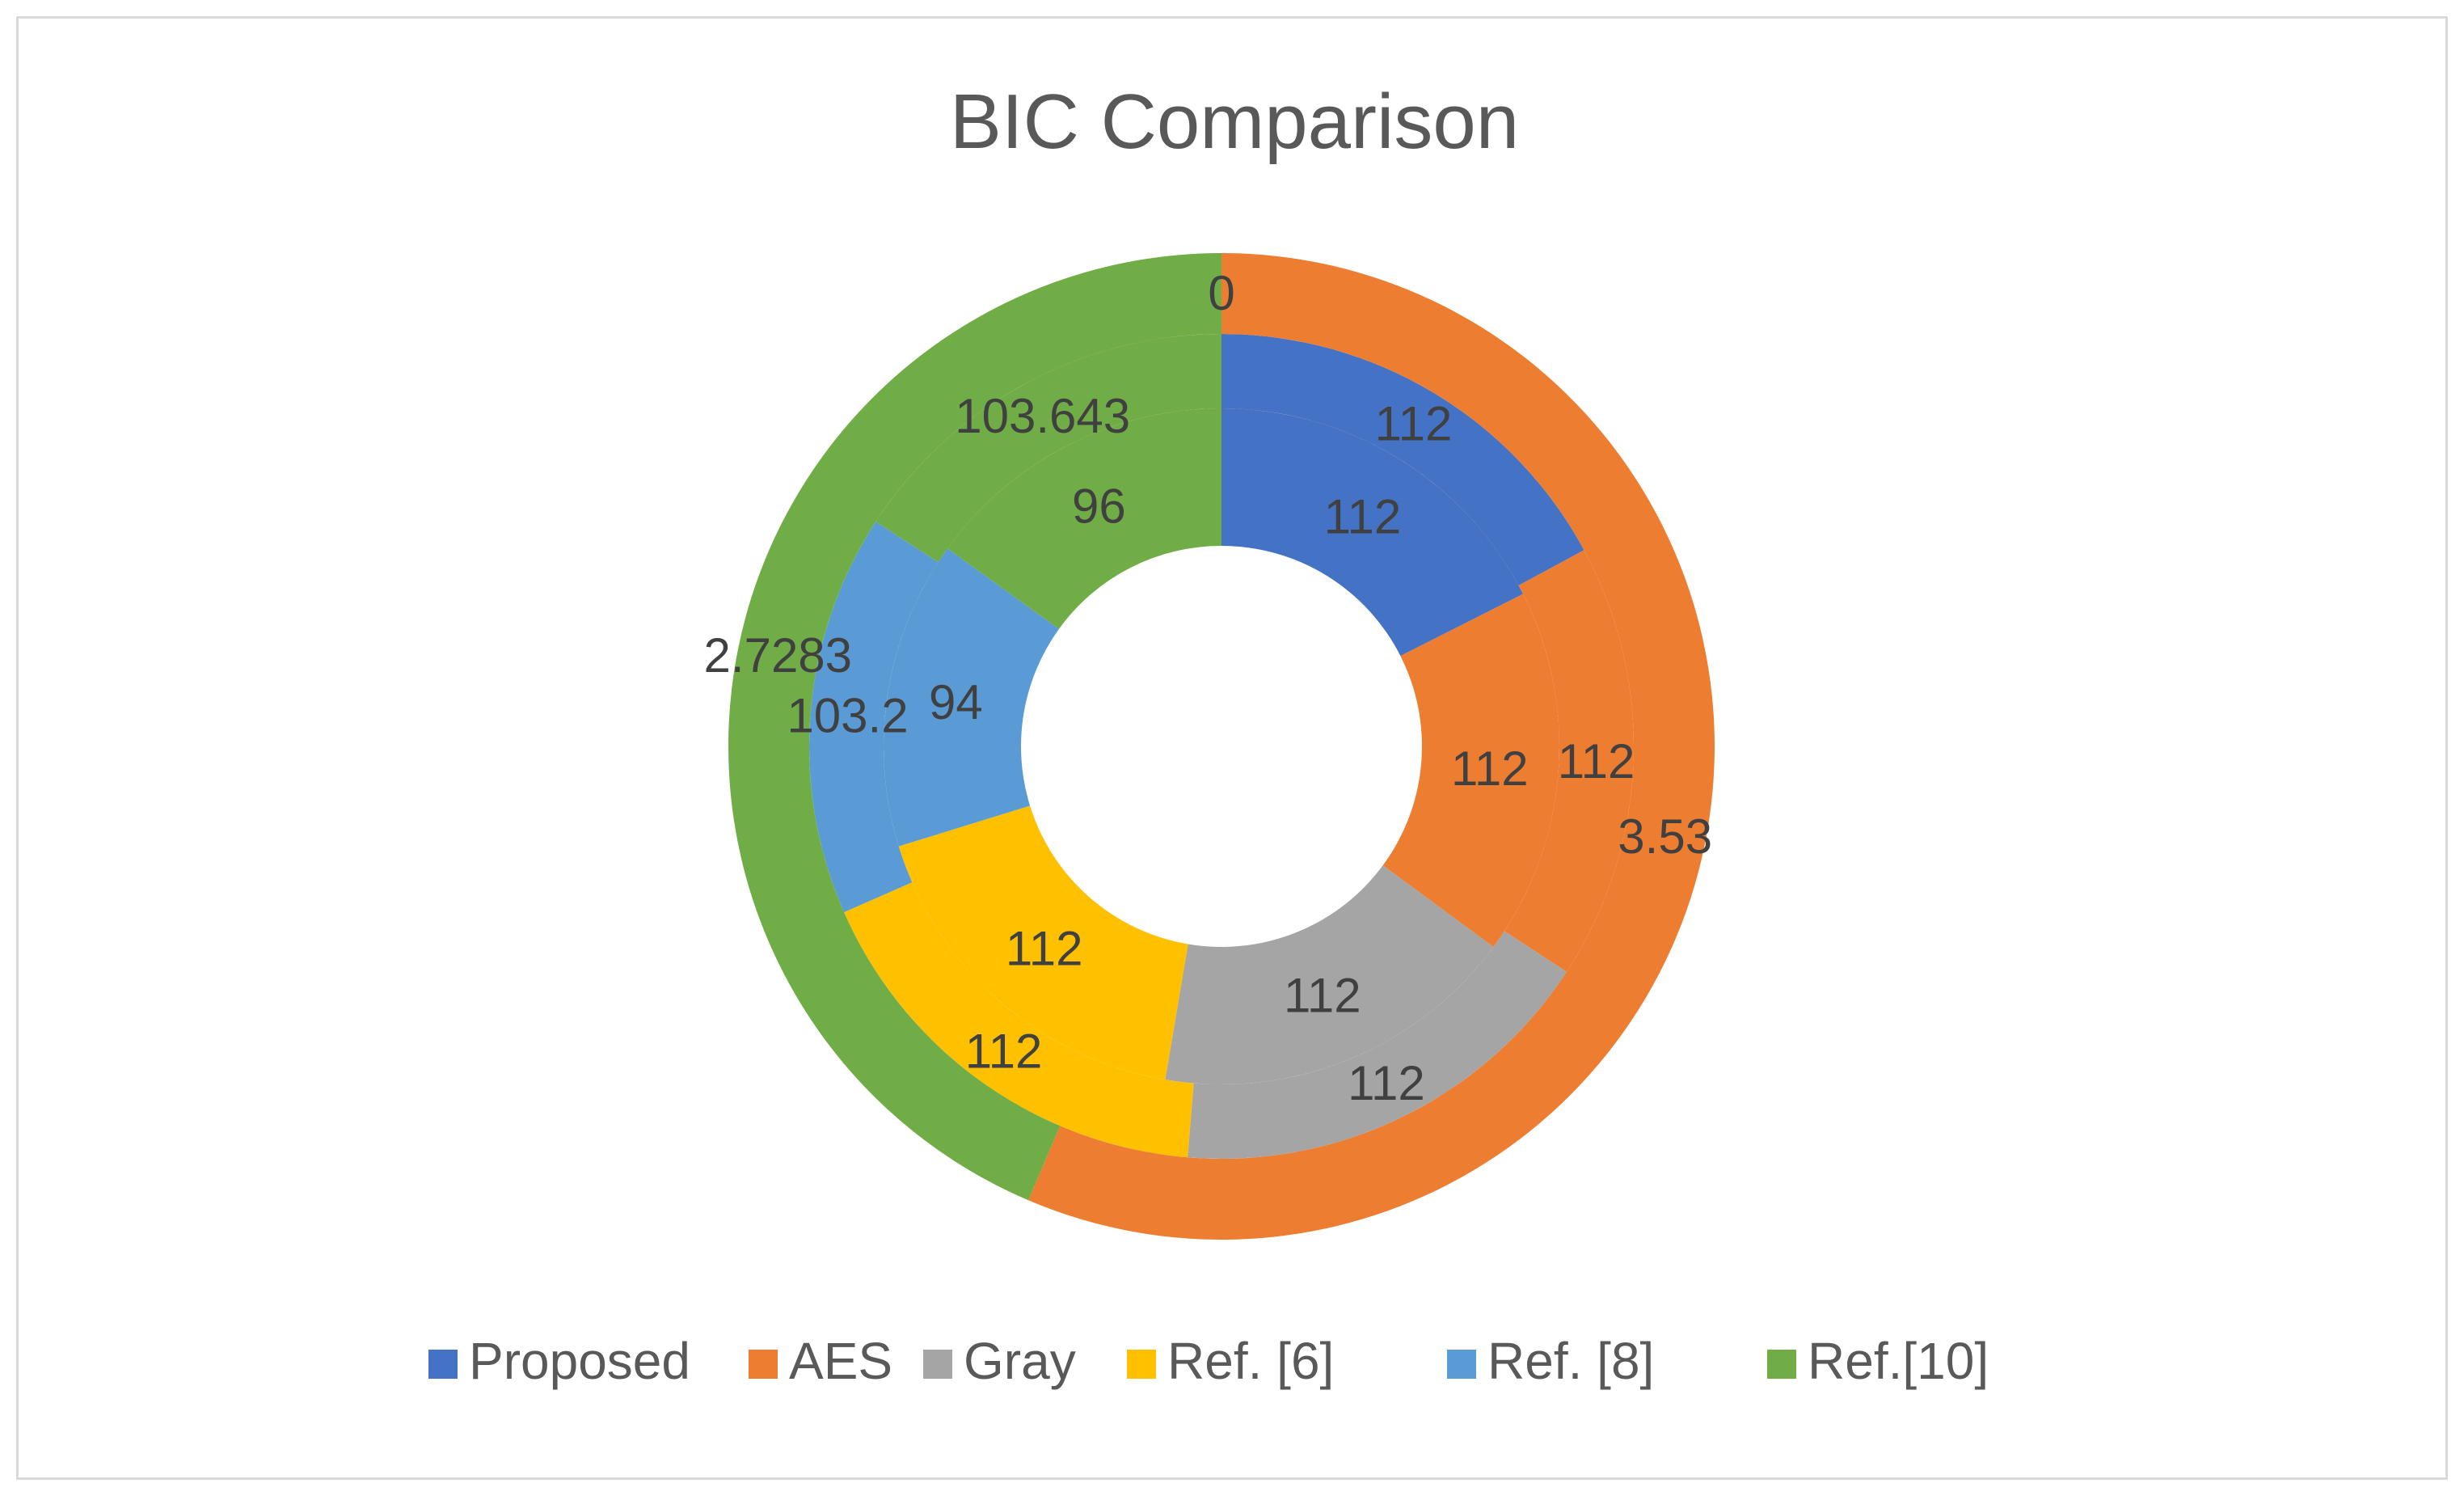  I want to click on ring-1-slice-proposed, so click(1373, 532).